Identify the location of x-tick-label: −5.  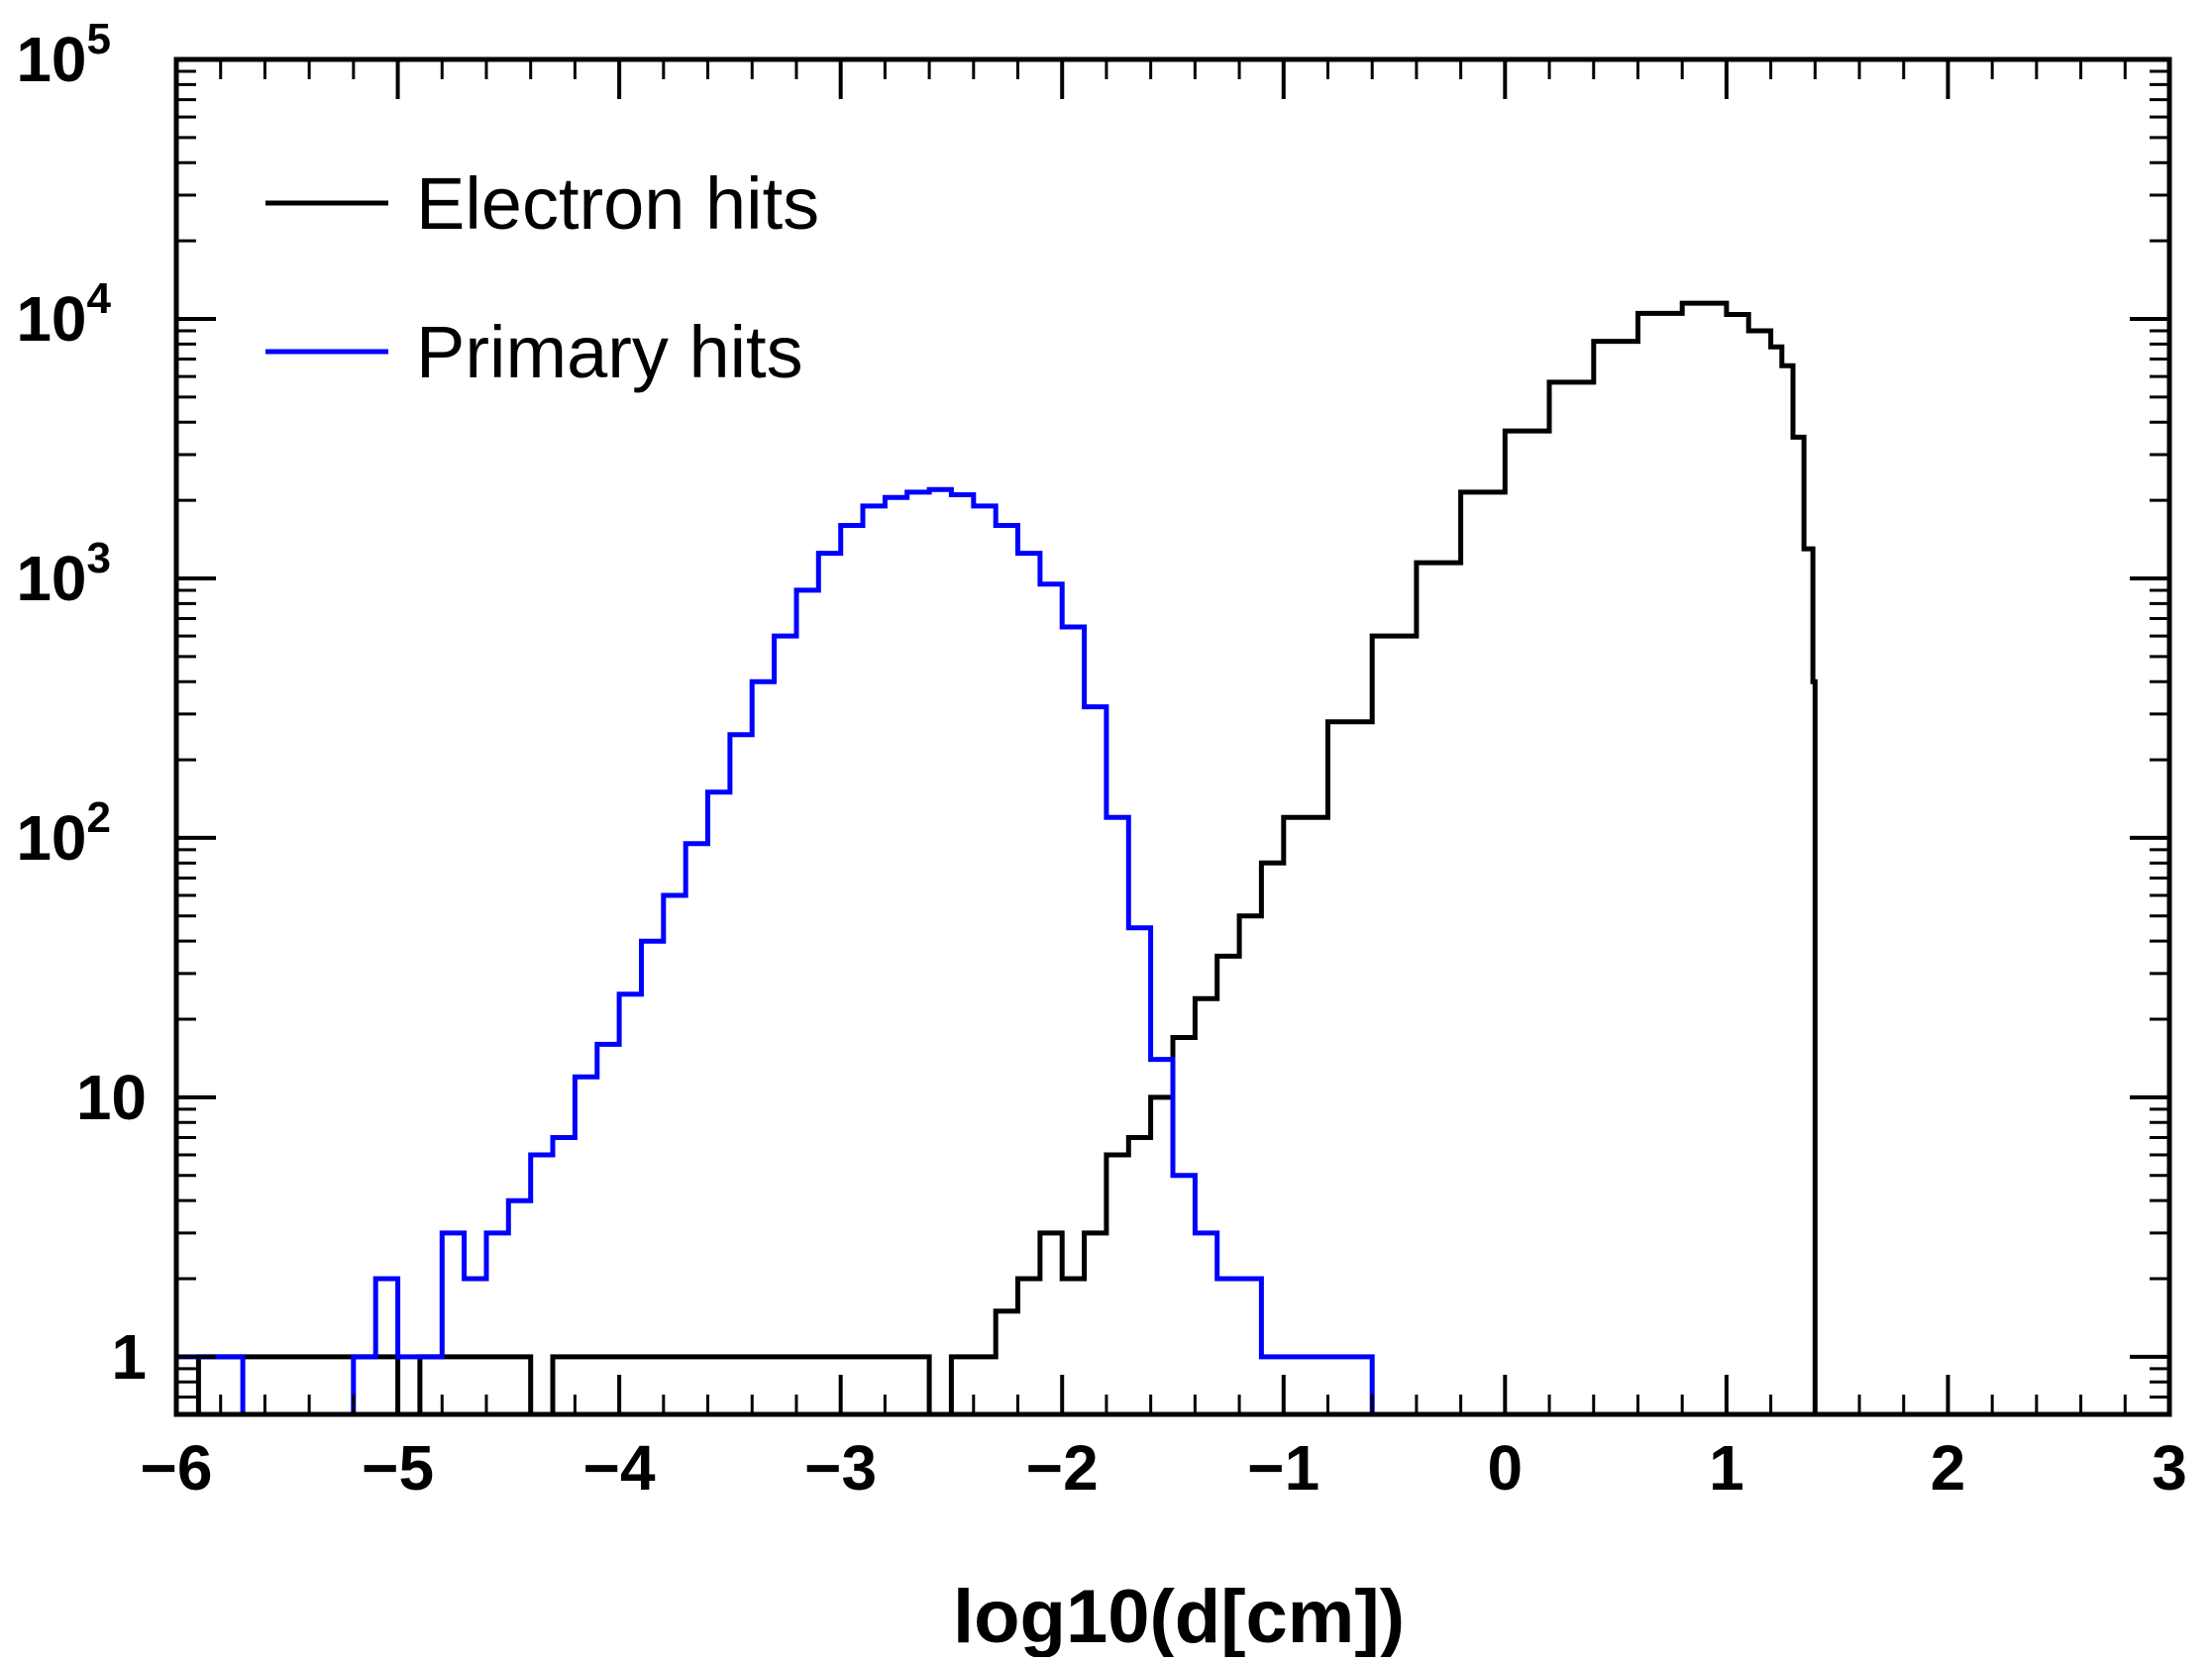
(398, 1468).